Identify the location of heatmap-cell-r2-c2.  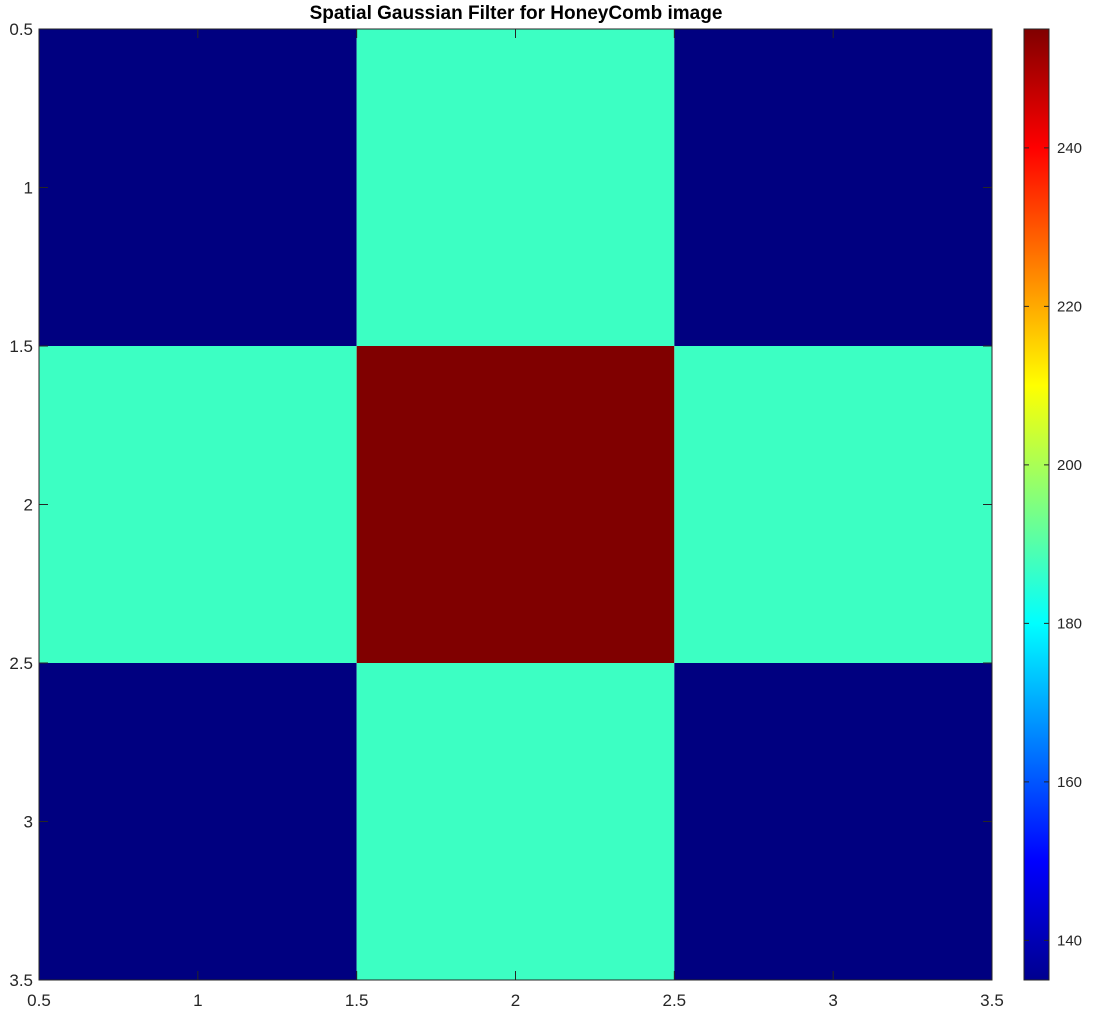
(515, 504).